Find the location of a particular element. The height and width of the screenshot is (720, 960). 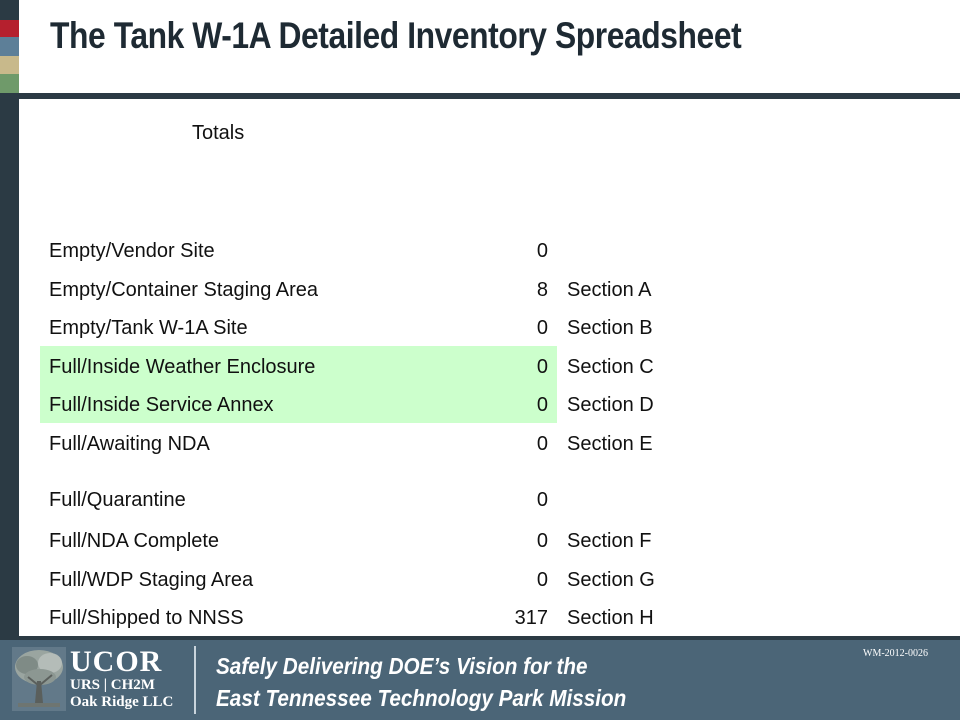

row-count: 8 is located at coordinates (542, 290).